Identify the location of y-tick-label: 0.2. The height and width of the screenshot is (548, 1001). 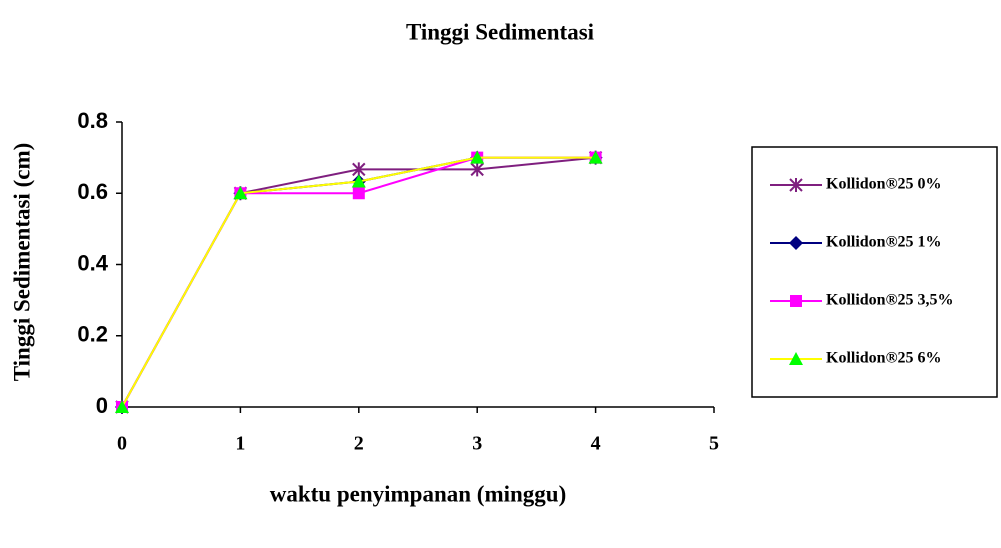
(92, 334).